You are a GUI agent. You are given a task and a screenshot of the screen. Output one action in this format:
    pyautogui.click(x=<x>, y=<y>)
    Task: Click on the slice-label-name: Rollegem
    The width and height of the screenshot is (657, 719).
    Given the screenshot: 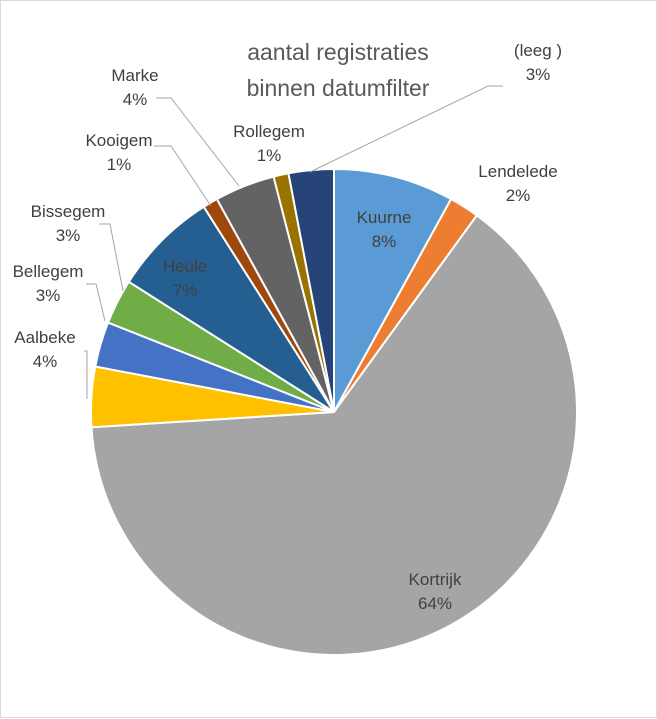 What is the action you would take?
    pyautogui.click(x=269, y=131)
    